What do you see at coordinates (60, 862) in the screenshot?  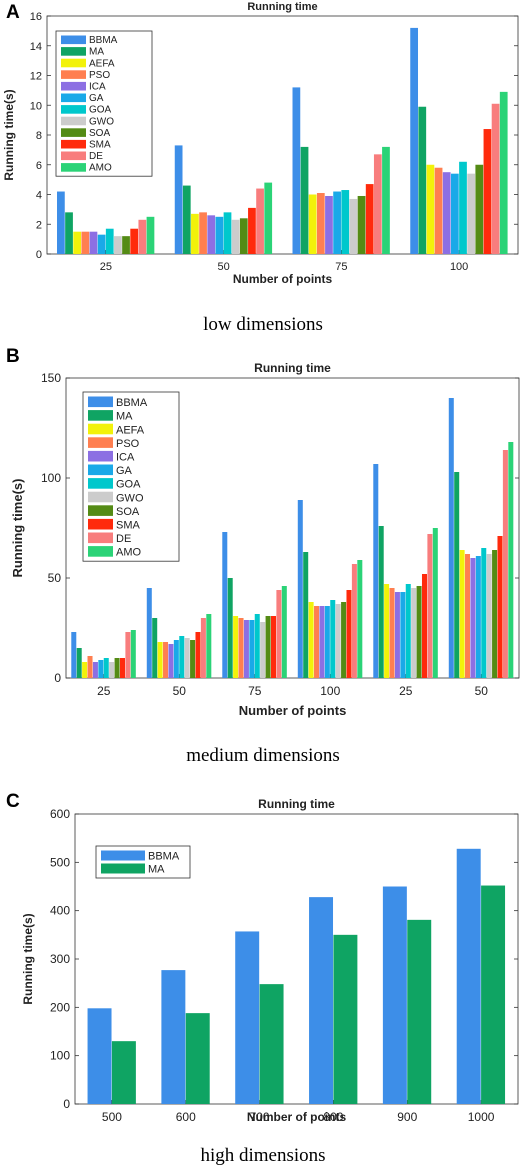 I see `y-tick-label: 500` at bounding box center [60, 862].